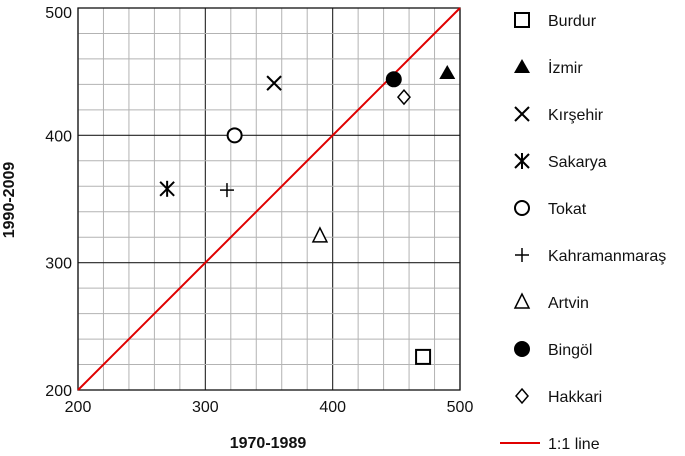 The width and height of the screenshot is (685, 456). What do you see at coordinates (570, 350) in the screenshot?
I see `legend-label: Bingöl` at bounding box center [570, 350].